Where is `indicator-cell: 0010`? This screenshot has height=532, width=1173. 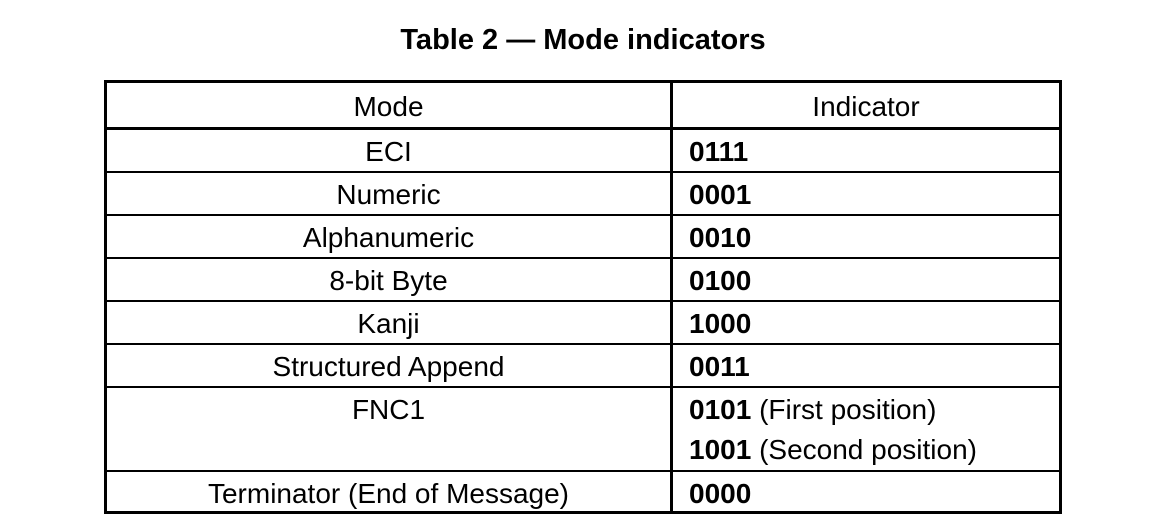 indicator-cell: 0010 is located at coordinates (866, 236).